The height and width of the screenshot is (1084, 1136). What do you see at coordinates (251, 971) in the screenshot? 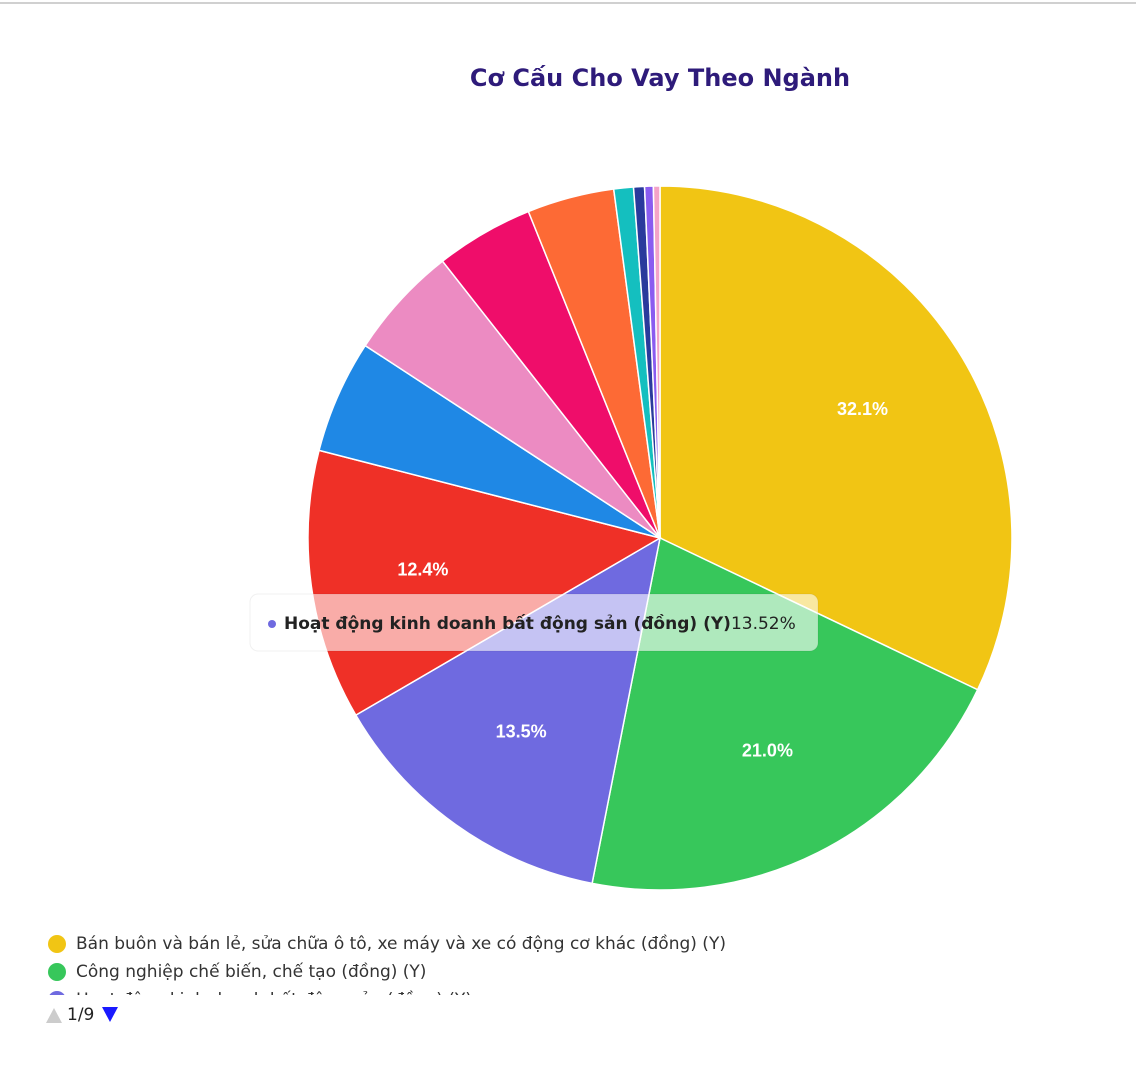
I see `legend-label: Công nghiệp chế biến, chế tạo (đồng) (Y)` at bounding box center [251, 971].